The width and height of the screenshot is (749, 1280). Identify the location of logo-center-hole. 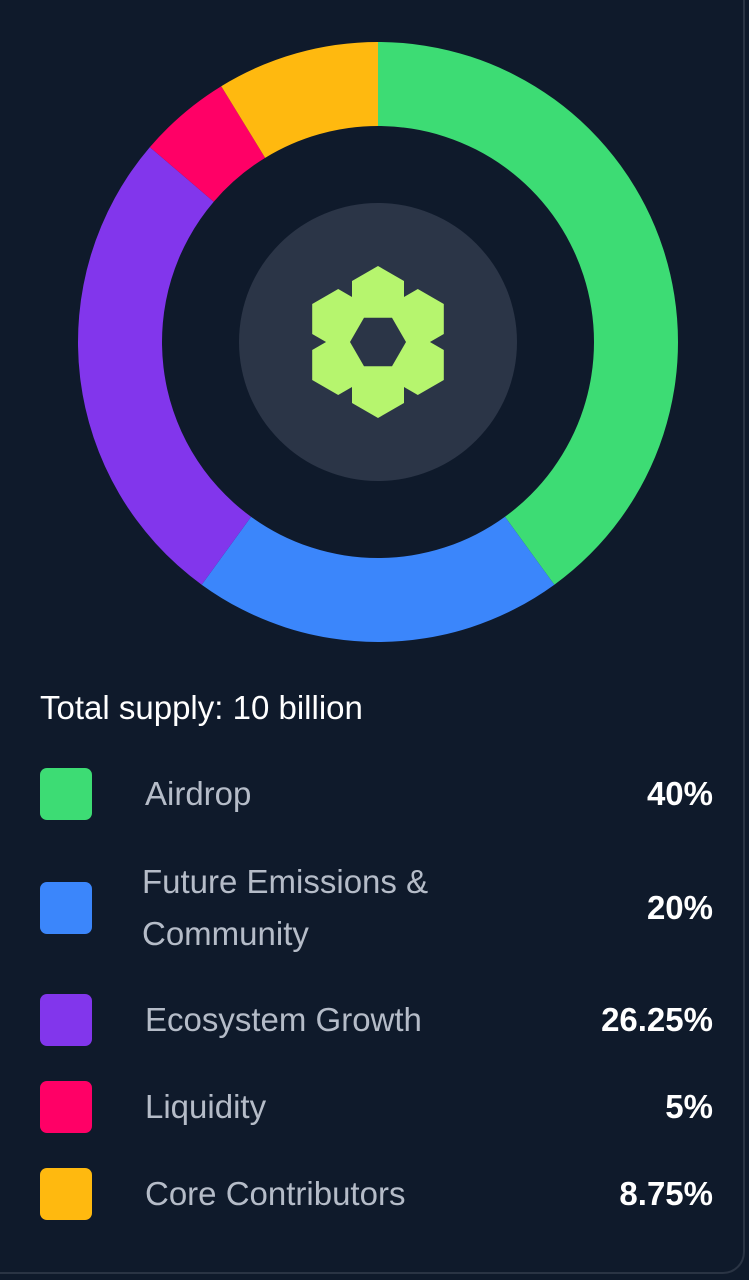
(378, 342).